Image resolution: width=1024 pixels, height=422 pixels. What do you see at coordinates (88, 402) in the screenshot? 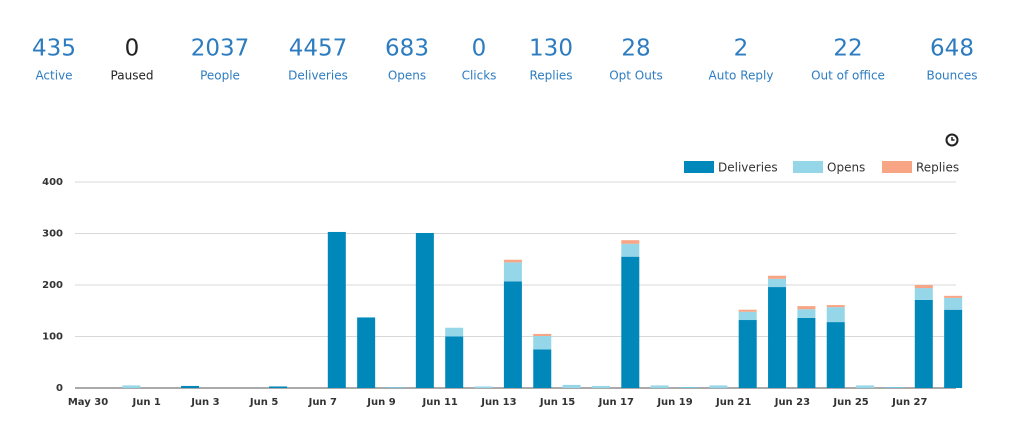
I see `x-tick-label: May 30` at bounding box center [88, 402].